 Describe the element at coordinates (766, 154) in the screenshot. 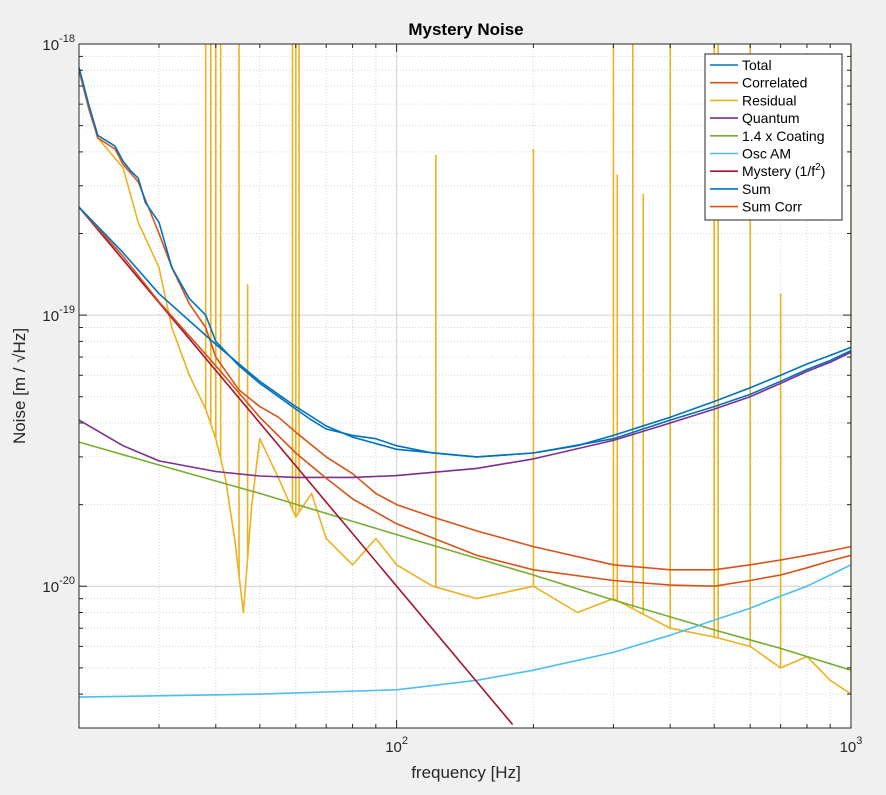

I see `legend-entry-label: Osc AM` at that location.